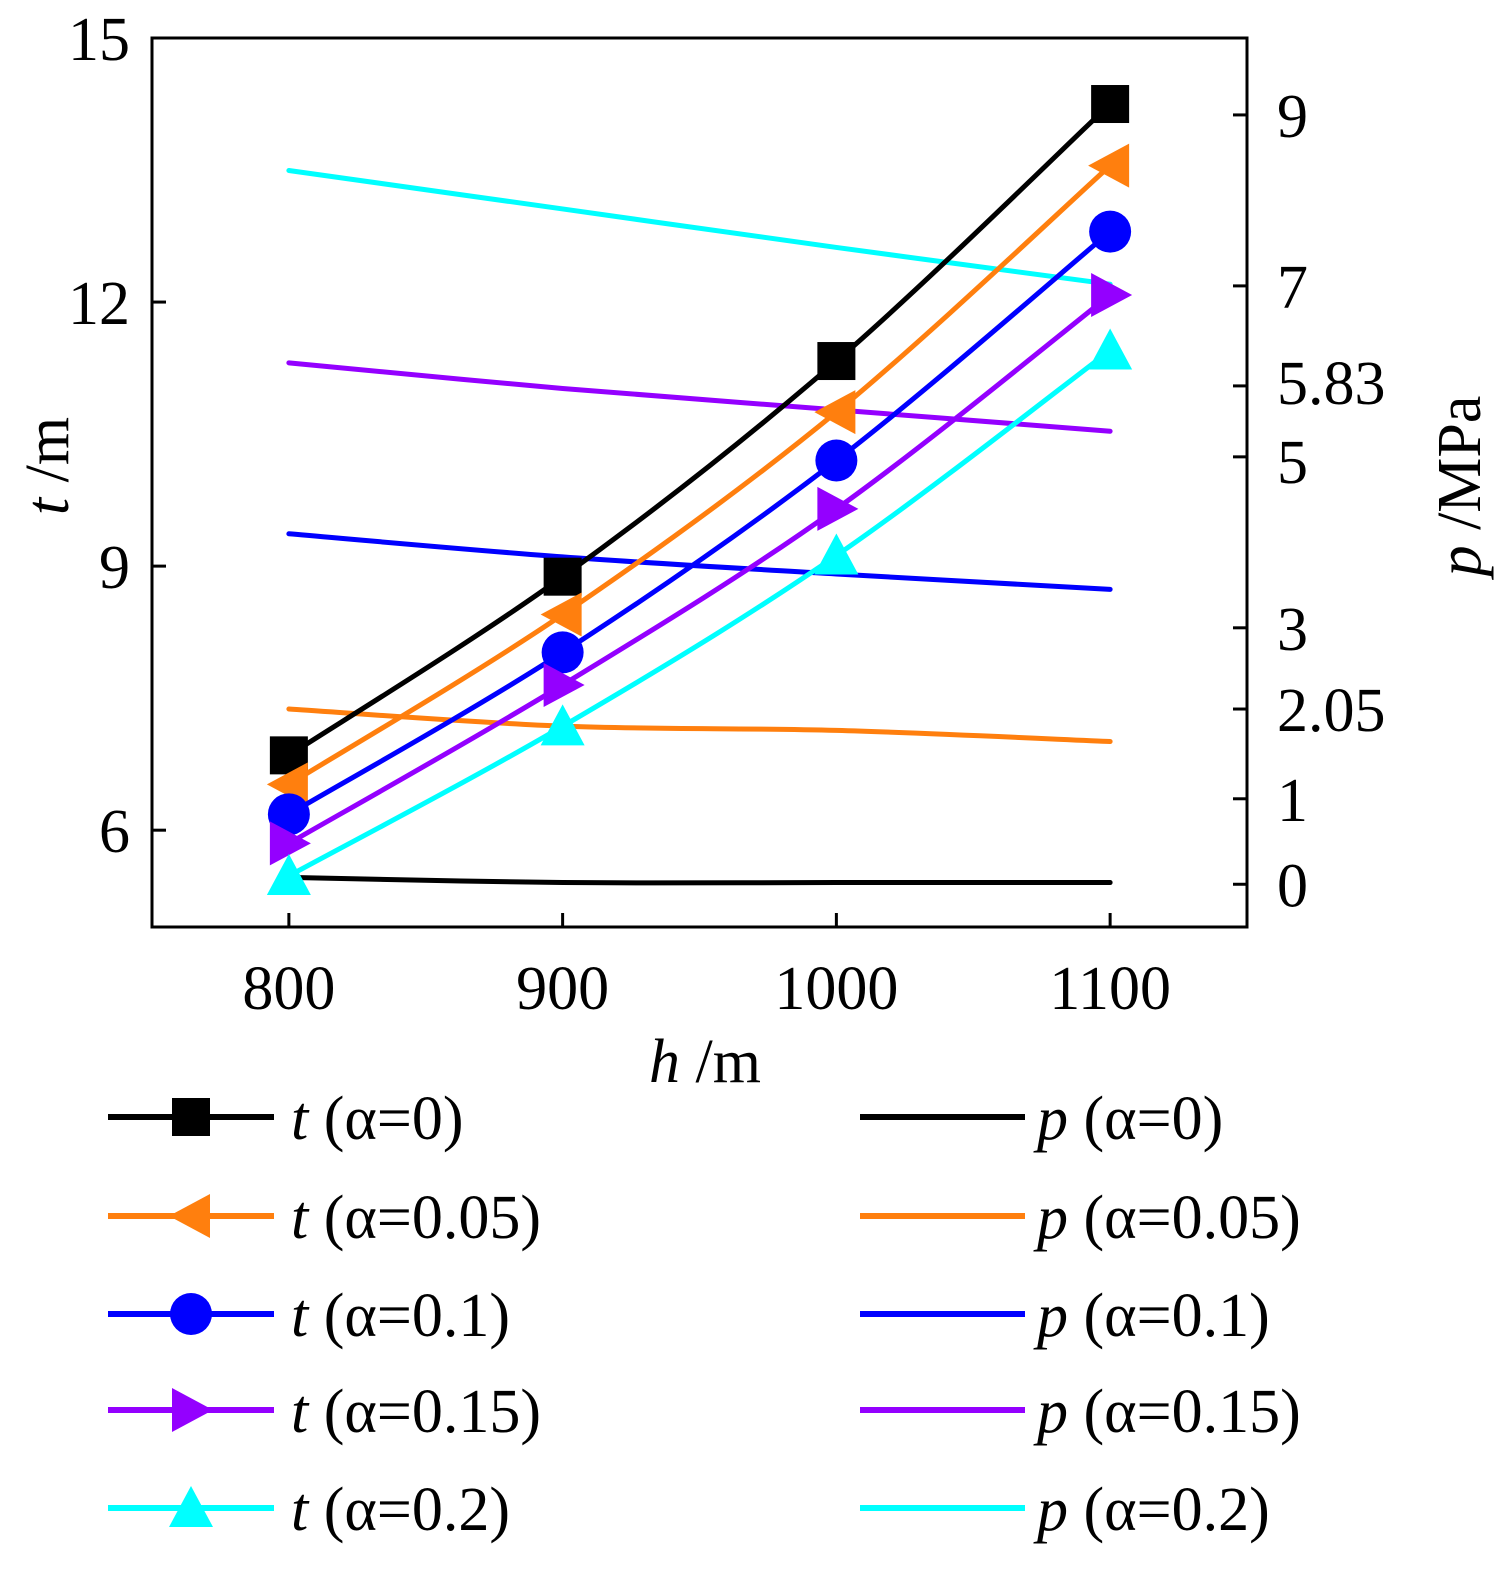  What do you see at coordinates (1110, 989) in the screenshot?
I see `x-tick-label: 1100` at bounding box center [1110, 989].